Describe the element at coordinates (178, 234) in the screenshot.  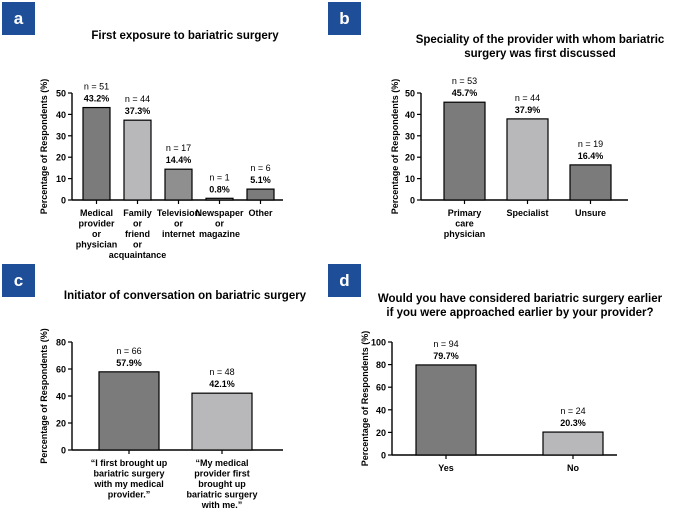
I see `x-tick-label-line: internet` at that location.